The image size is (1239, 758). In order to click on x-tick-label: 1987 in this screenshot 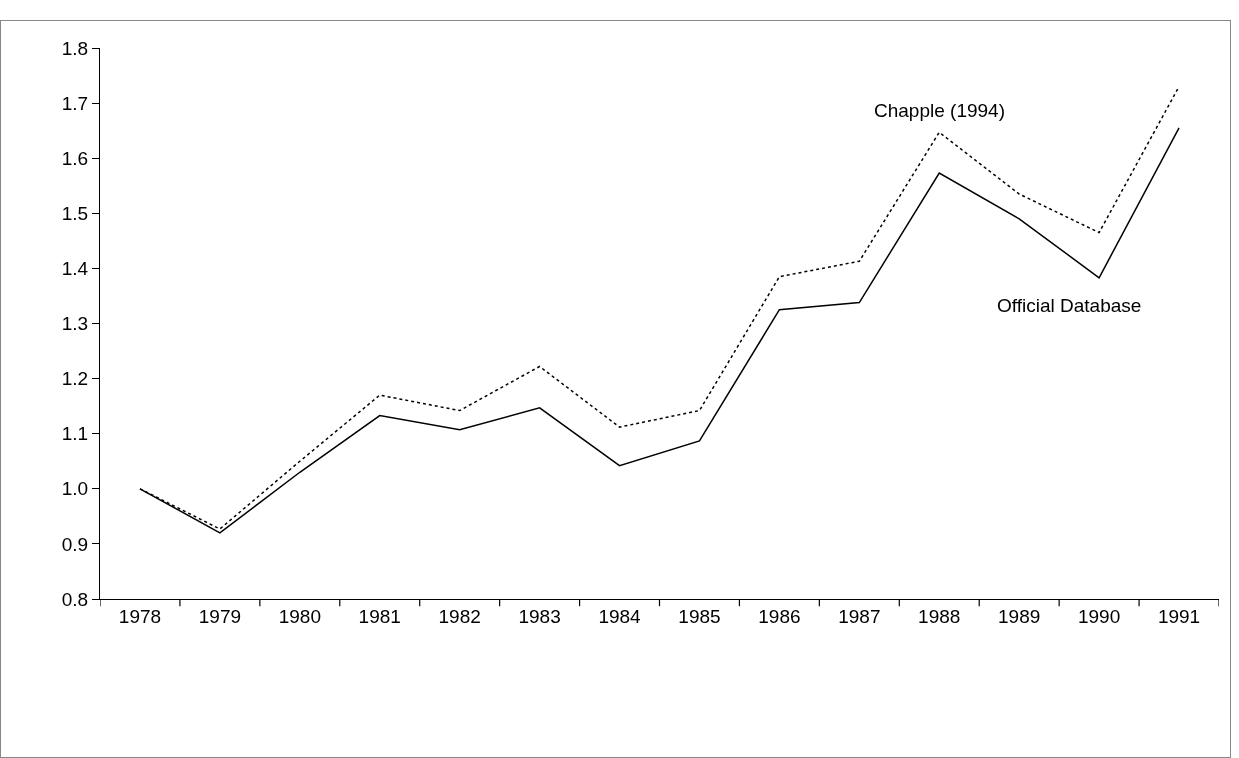, I will do `click(859, 616)`.